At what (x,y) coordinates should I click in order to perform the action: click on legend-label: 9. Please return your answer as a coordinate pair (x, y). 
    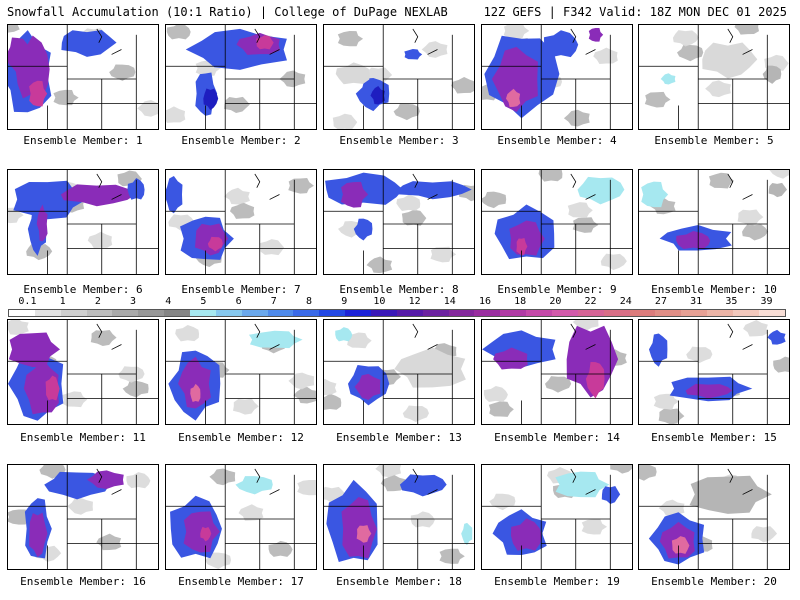
    Looking at the image, I should click on (344, 301).